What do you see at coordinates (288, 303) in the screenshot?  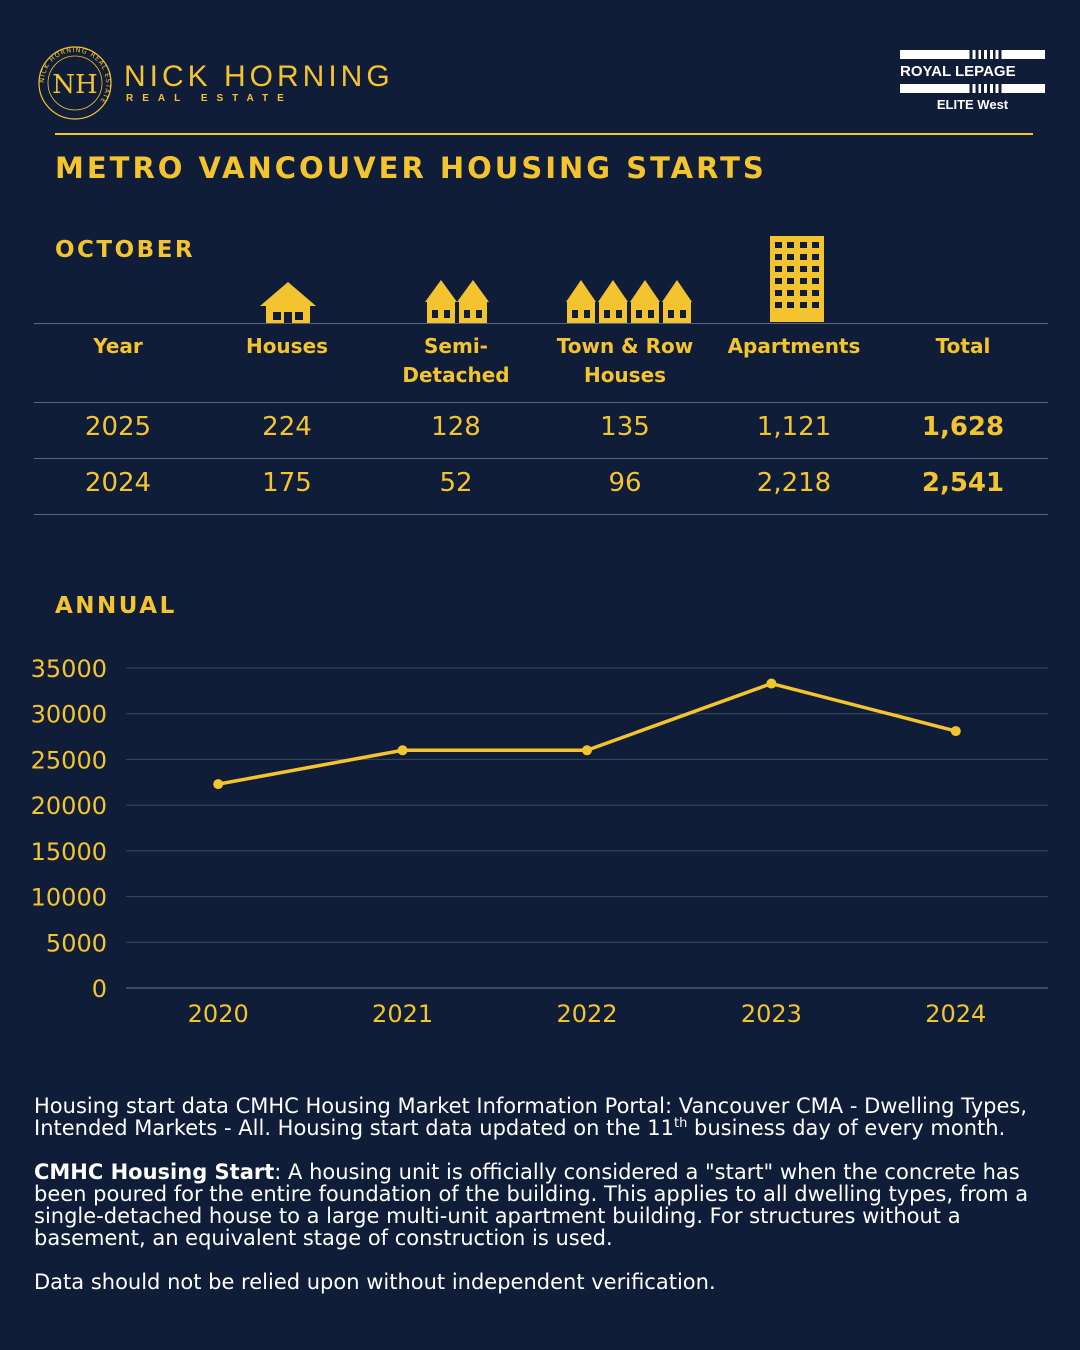 I see `house-icon` at bounding box center [288, 303].